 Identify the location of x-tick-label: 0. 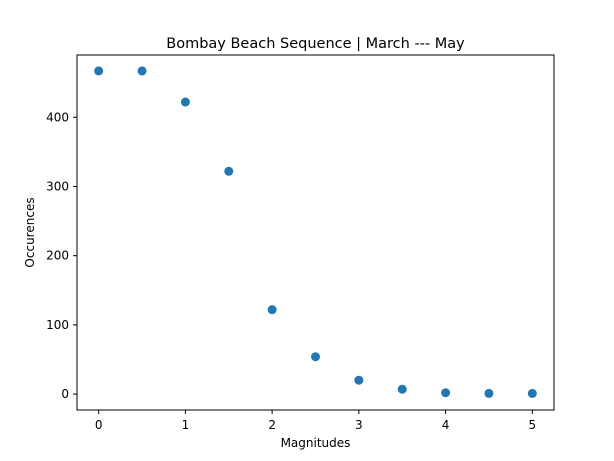
(99, 425).